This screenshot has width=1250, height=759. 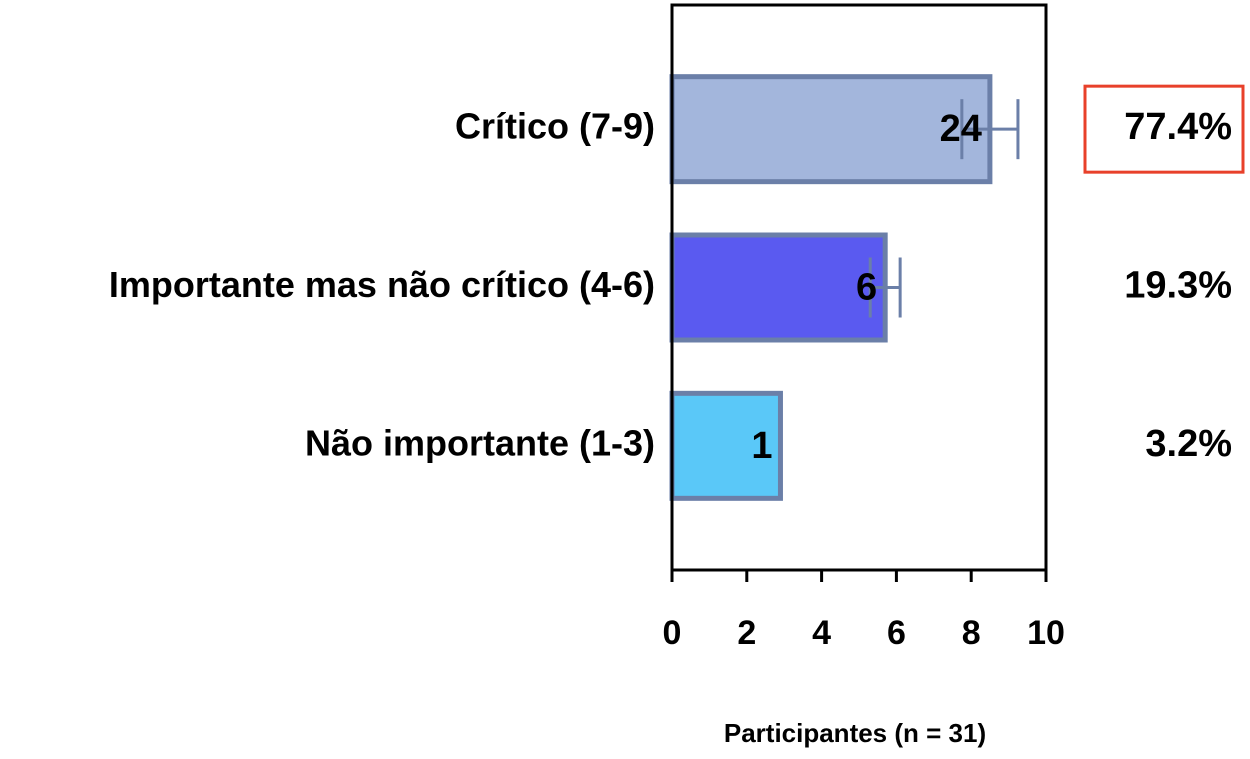 What do you see at coordinates (1046, 633) in the screenshot?
I see `x-tick-label: 10` at bounding box center [1046, 633].